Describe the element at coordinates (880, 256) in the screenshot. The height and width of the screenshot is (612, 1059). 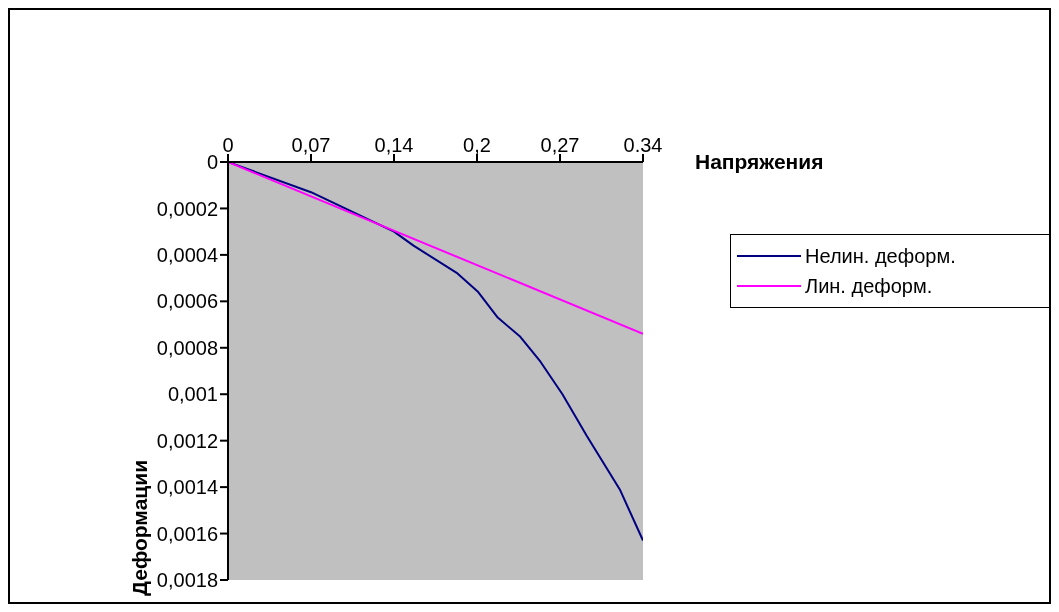
I see `legend-label: Нелин. деформ.` at that location.